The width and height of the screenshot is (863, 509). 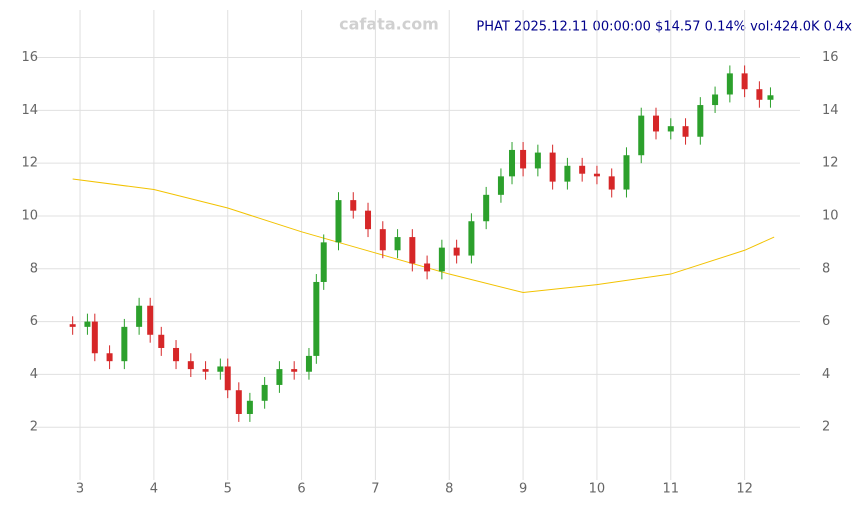 I want to click on x-tick-label: 4, so click(x=154, y=489).